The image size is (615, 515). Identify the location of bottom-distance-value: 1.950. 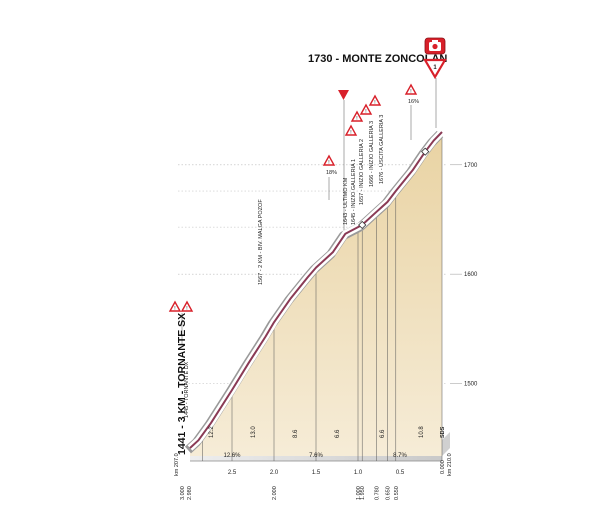
(363, 493).